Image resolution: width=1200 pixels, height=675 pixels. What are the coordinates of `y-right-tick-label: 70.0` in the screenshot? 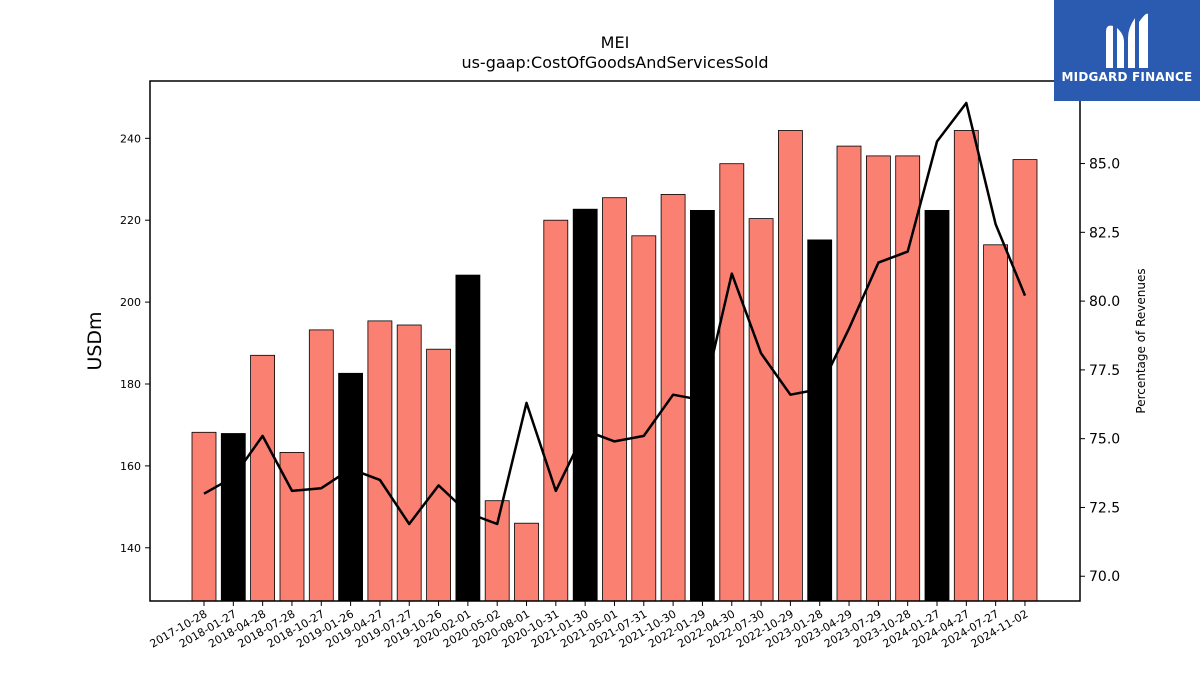 It's located at (1104, 577).